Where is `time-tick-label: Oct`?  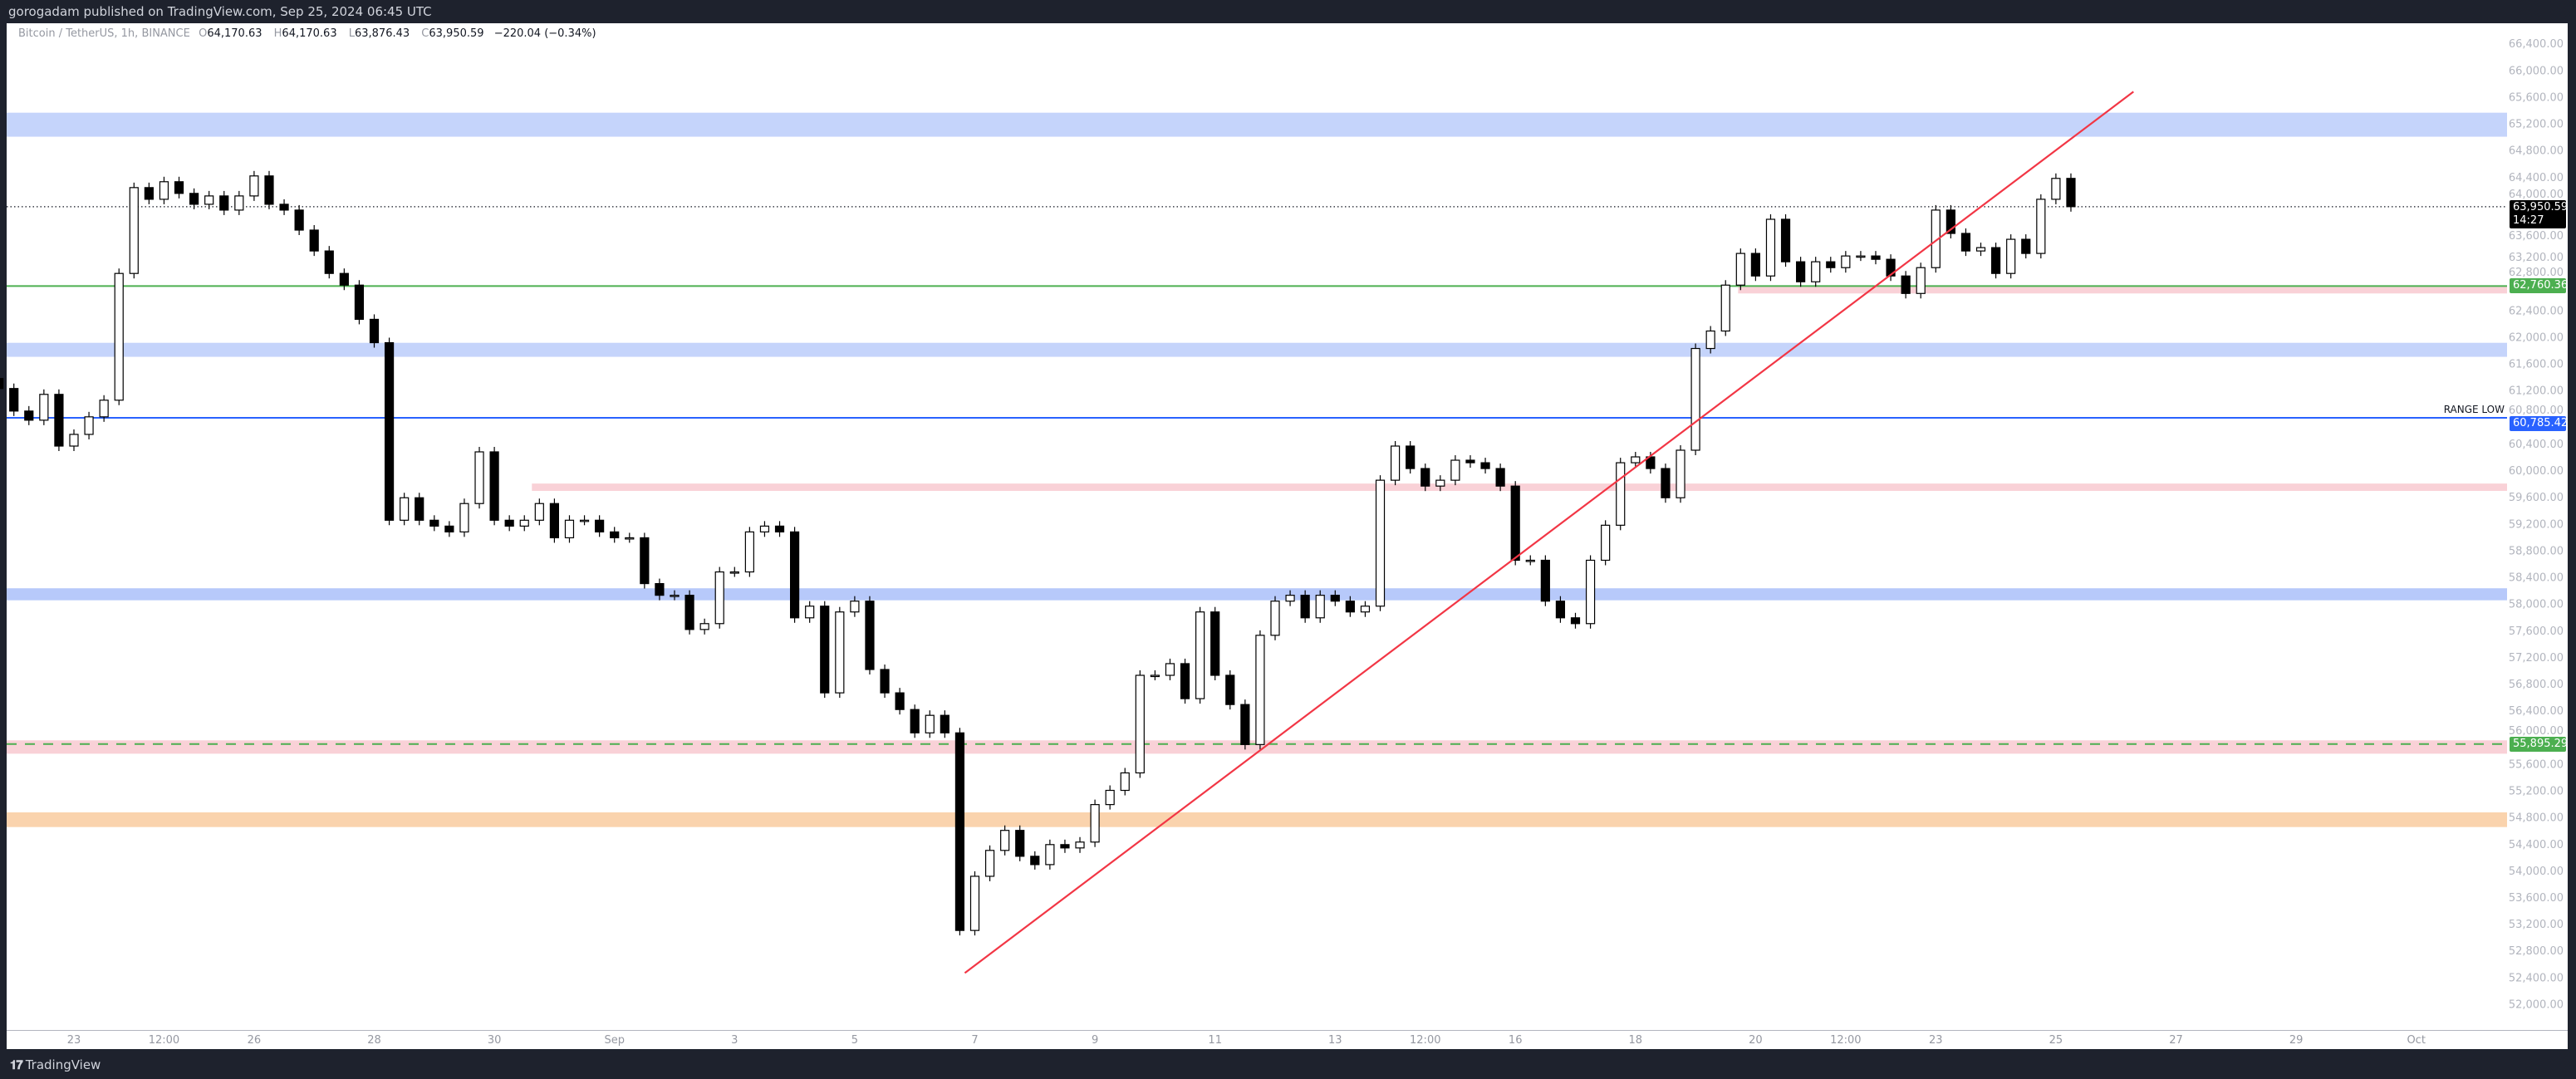 time-tick-label: Oct is located at coordinates (2416, 1040).